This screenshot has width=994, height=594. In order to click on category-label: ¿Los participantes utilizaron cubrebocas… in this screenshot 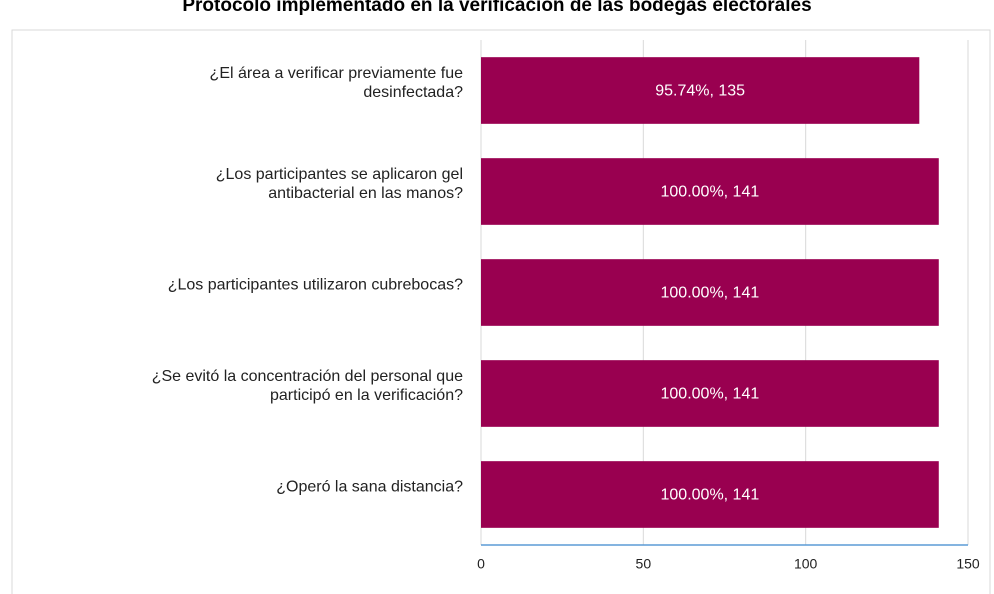, I will do `click(315, 284)`.